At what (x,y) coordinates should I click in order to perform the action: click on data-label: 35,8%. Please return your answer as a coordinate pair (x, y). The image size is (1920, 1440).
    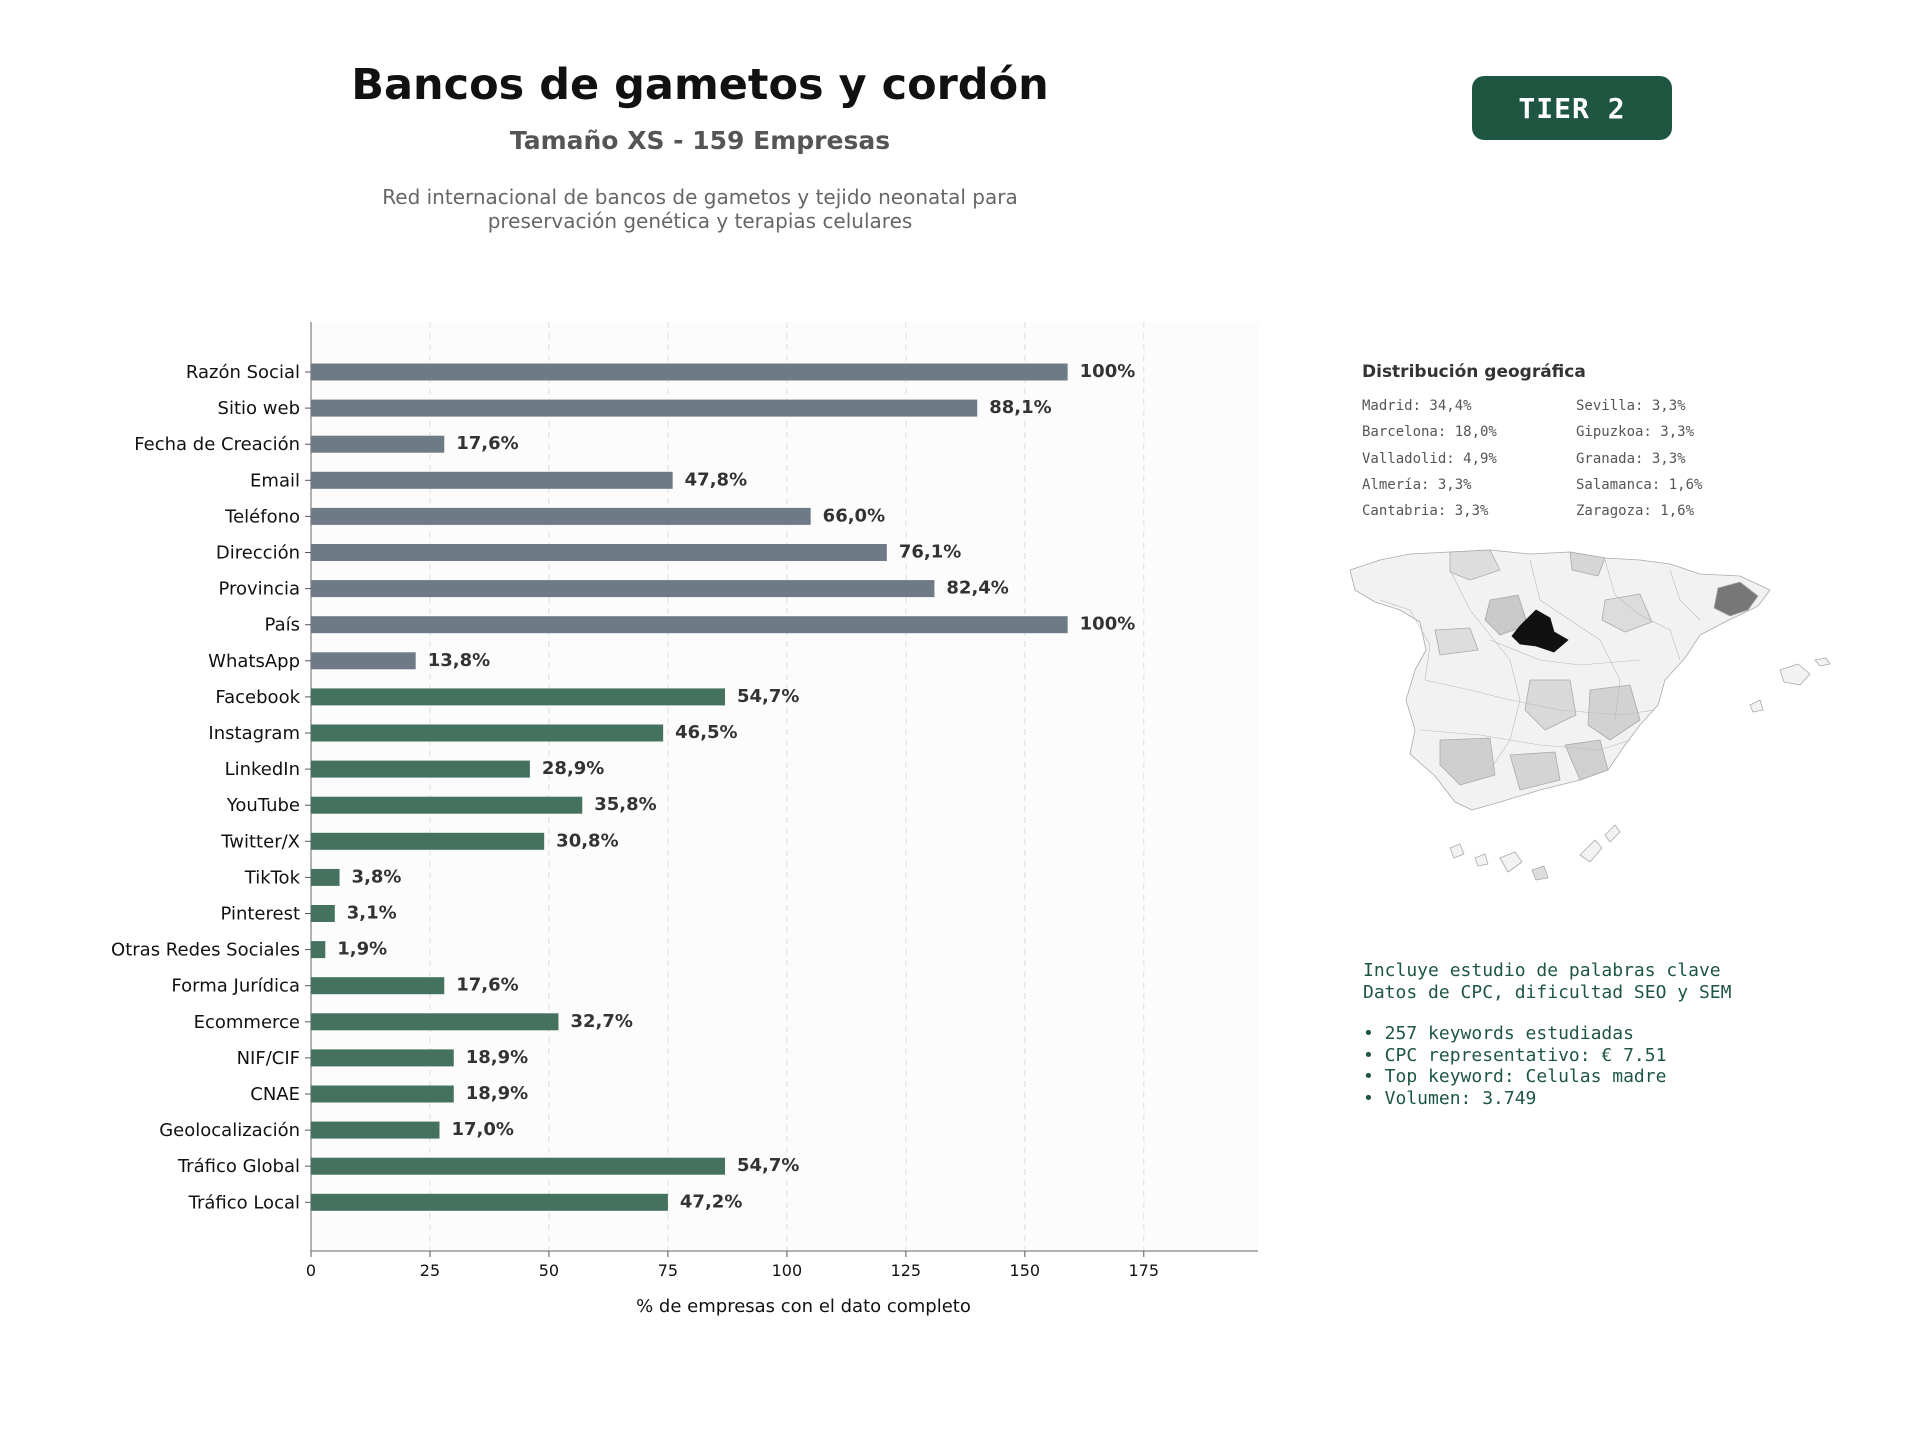
    Looking at the image, I should click on (625, 804).